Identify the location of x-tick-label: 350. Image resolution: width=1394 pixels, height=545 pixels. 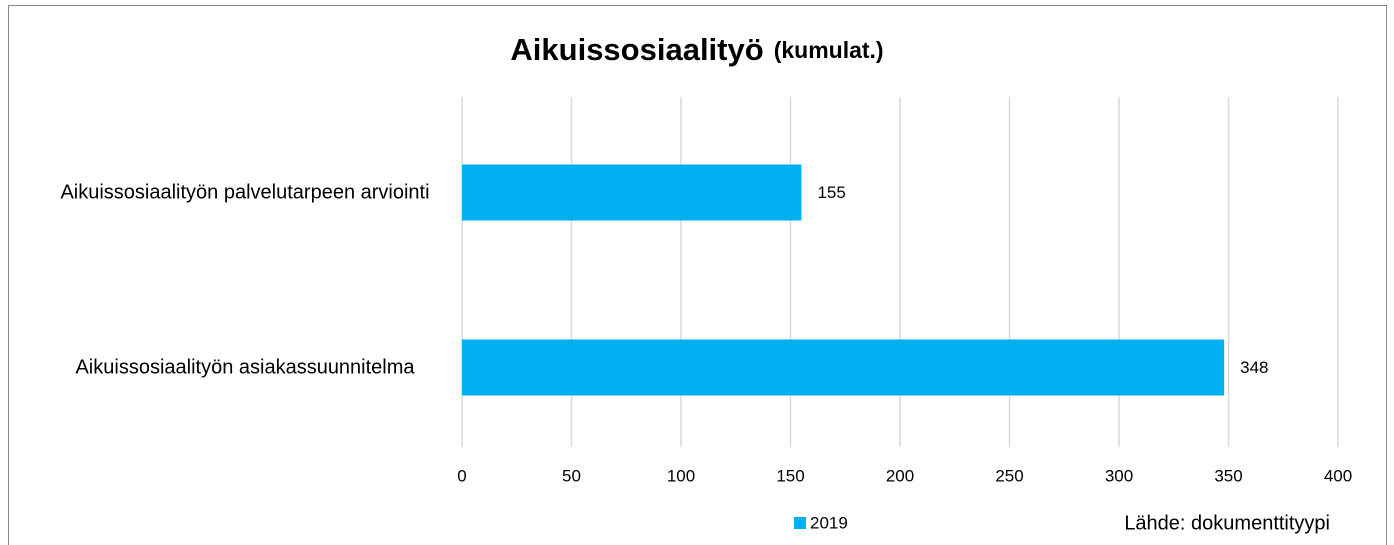
(1228, 475).